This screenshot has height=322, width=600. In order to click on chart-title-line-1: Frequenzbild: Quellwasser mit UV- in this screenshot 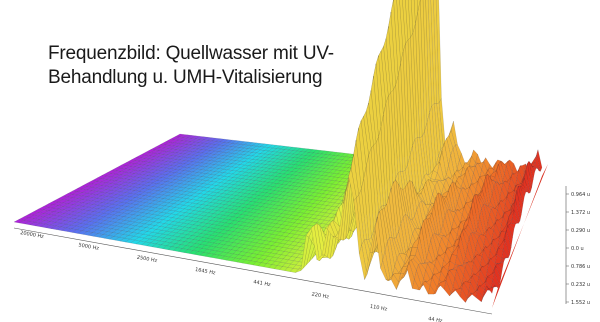, I will do `click(191, 53)`.